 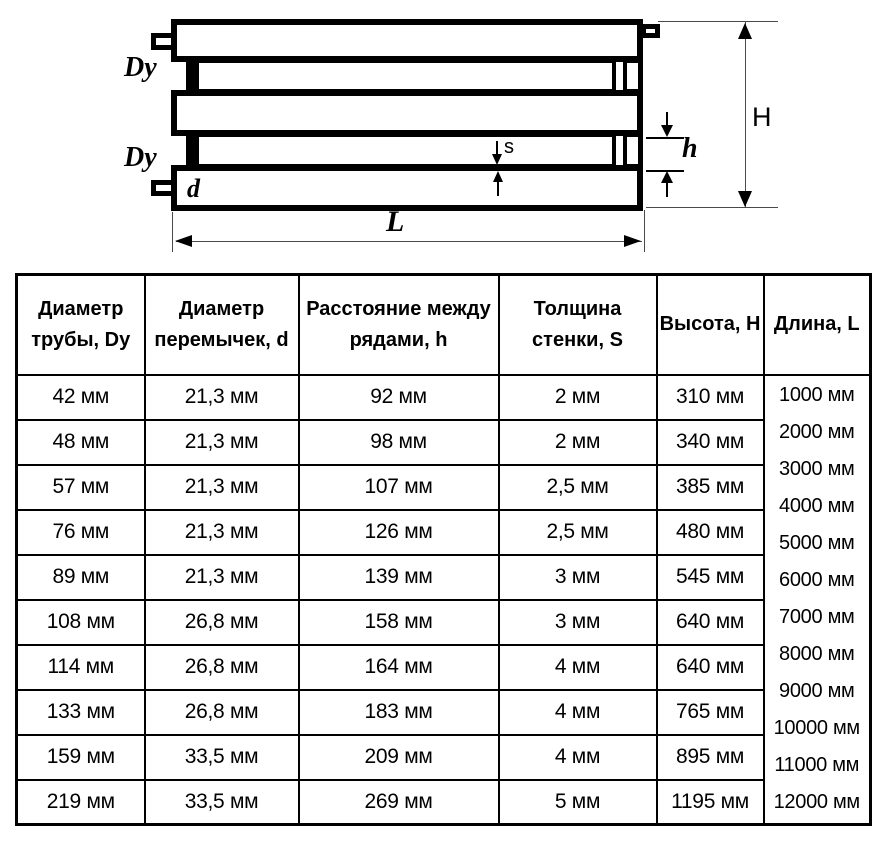 I want to click on cell-h: 98 мм, so click(x=398, y=442).